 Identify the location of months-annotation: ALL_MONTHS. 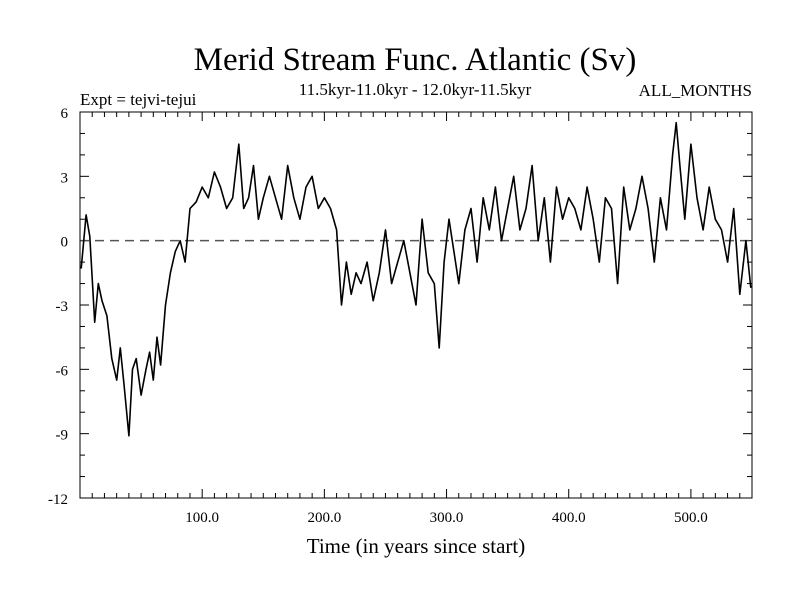
(695, 90).